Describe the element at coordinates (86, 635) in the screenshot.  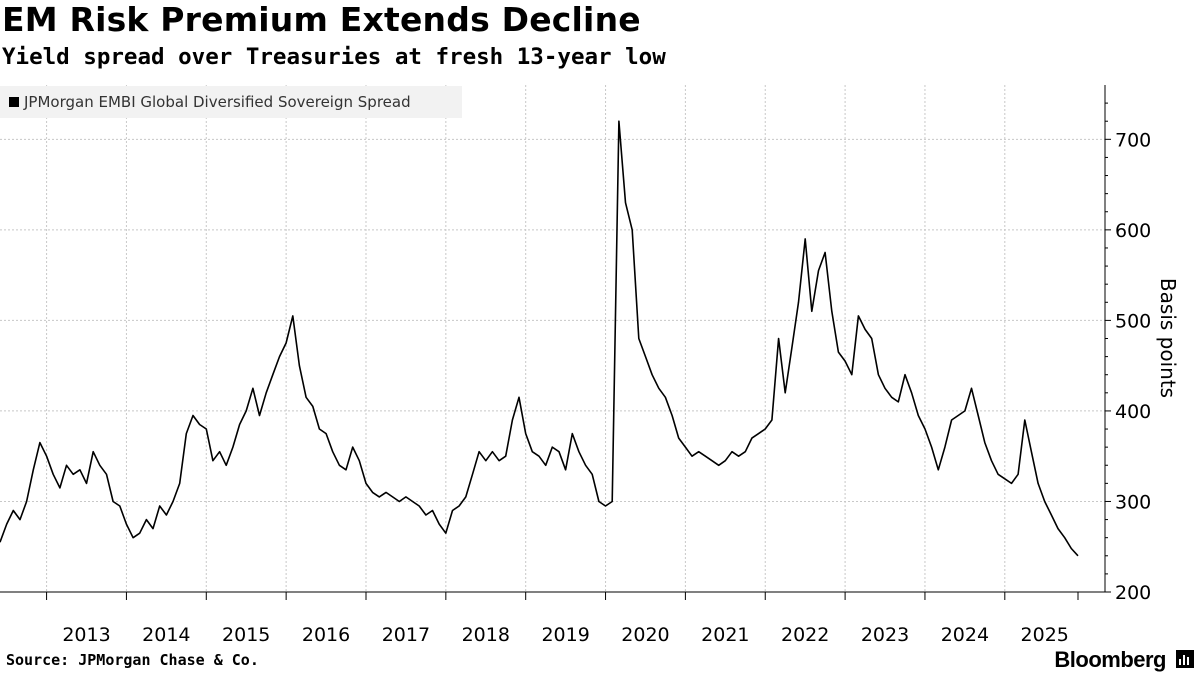
I see `x-tick-label: 2013` at that location.